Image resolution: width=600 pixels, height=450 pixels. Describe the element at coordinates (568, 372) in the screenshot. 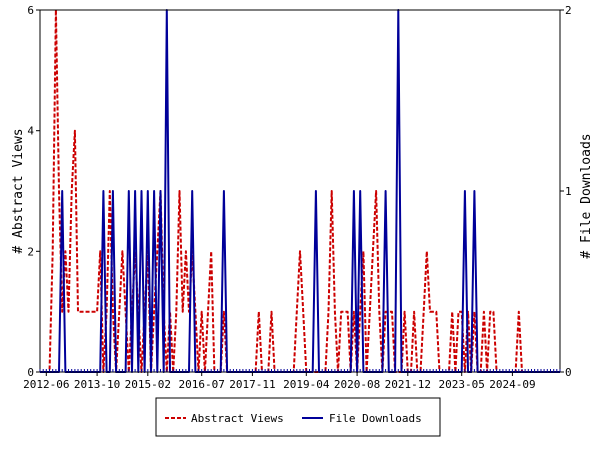

I see `y2-tick-label: 0` at that location.